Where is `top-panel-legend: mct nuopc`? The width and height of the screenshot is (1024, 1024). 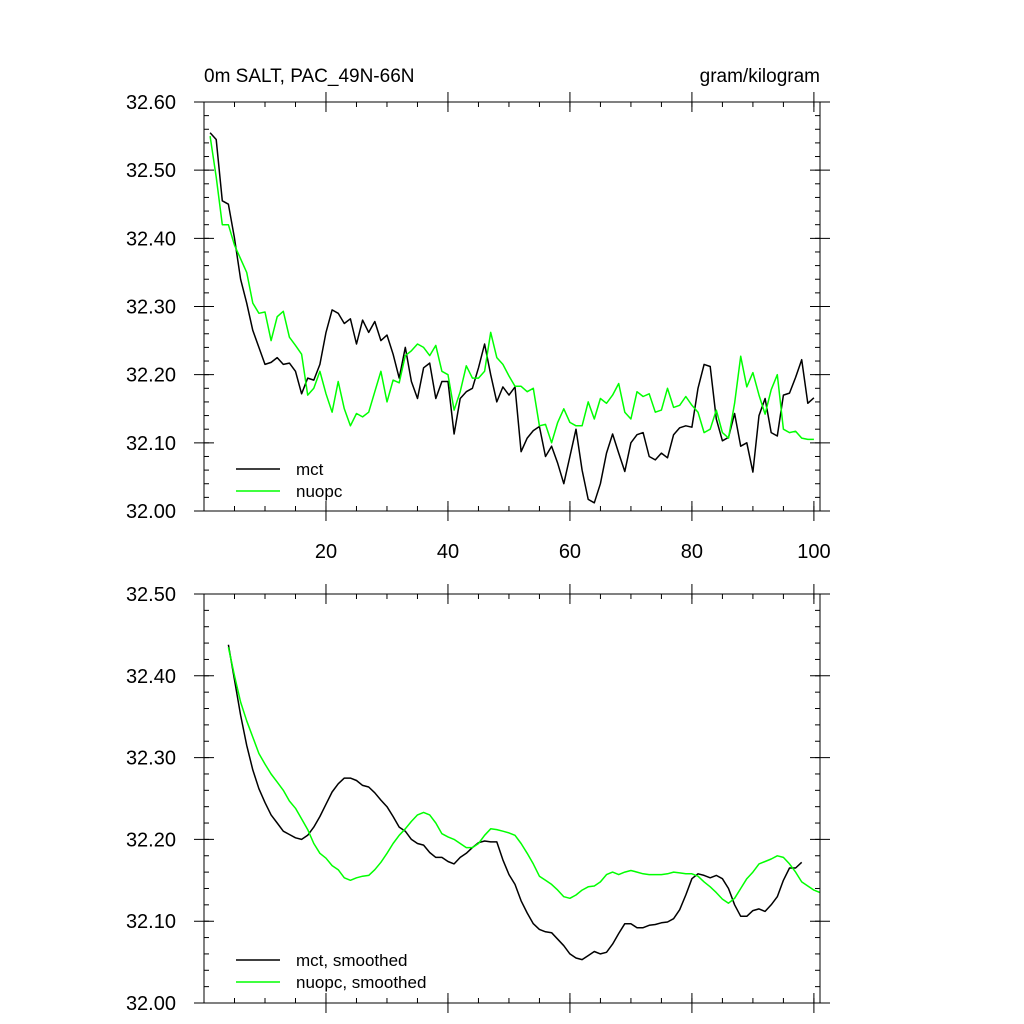
top-panel-legend: mct nuopc is located at coordinates (289, 480).